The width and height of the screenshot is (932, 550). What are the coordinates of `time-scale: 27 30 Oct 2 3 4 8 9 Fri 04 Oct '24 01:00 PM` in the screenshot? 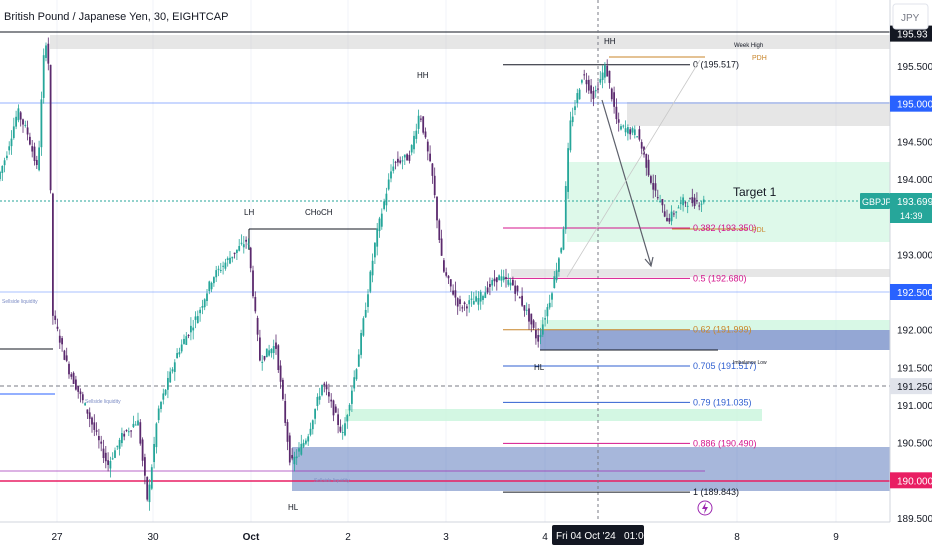 It's located at (466, 535).